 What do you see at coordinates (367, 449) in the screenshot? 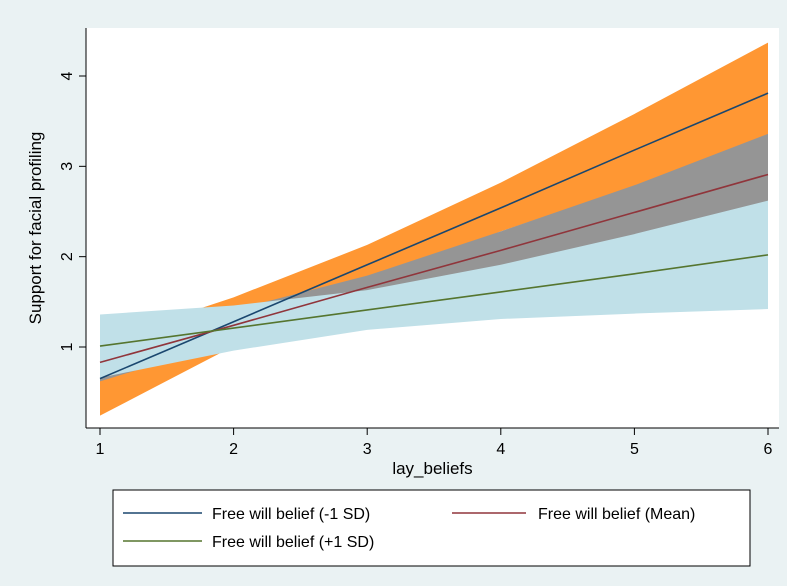
I see `x-tick-label: 3` at bounding box center [367, 449].